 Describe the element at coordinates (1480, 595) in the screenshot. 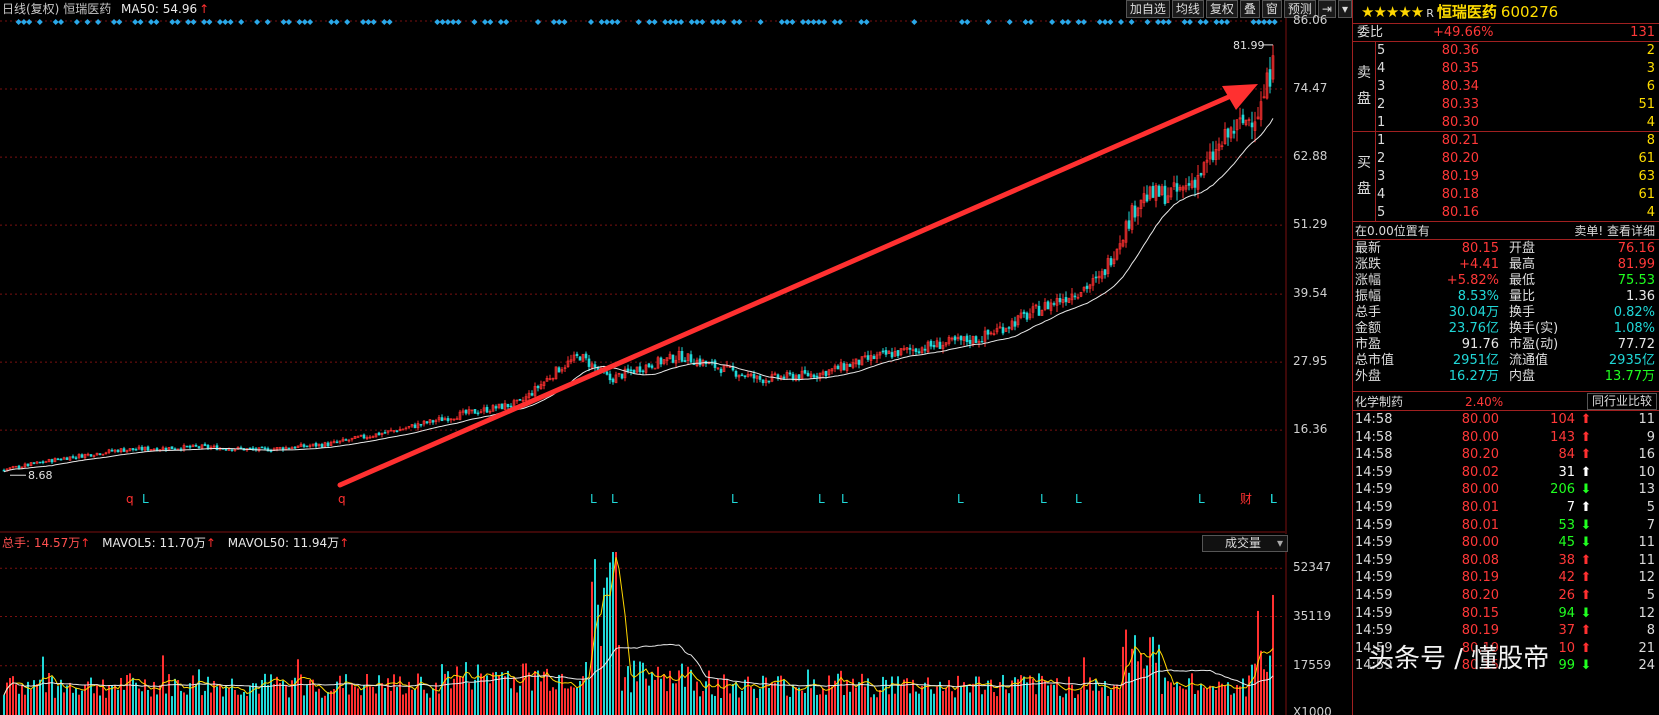

I see `tick-price: 80.20` at that location.